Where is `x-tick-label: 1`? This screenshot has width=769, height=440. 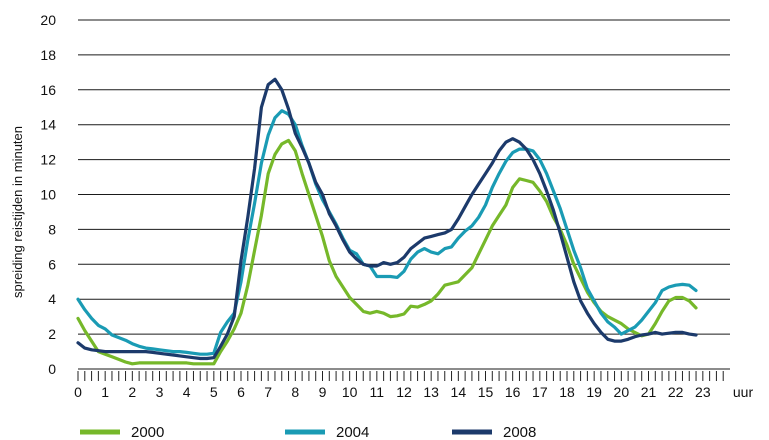
x-tick-label: 1 is located at coordinates (105, 392).